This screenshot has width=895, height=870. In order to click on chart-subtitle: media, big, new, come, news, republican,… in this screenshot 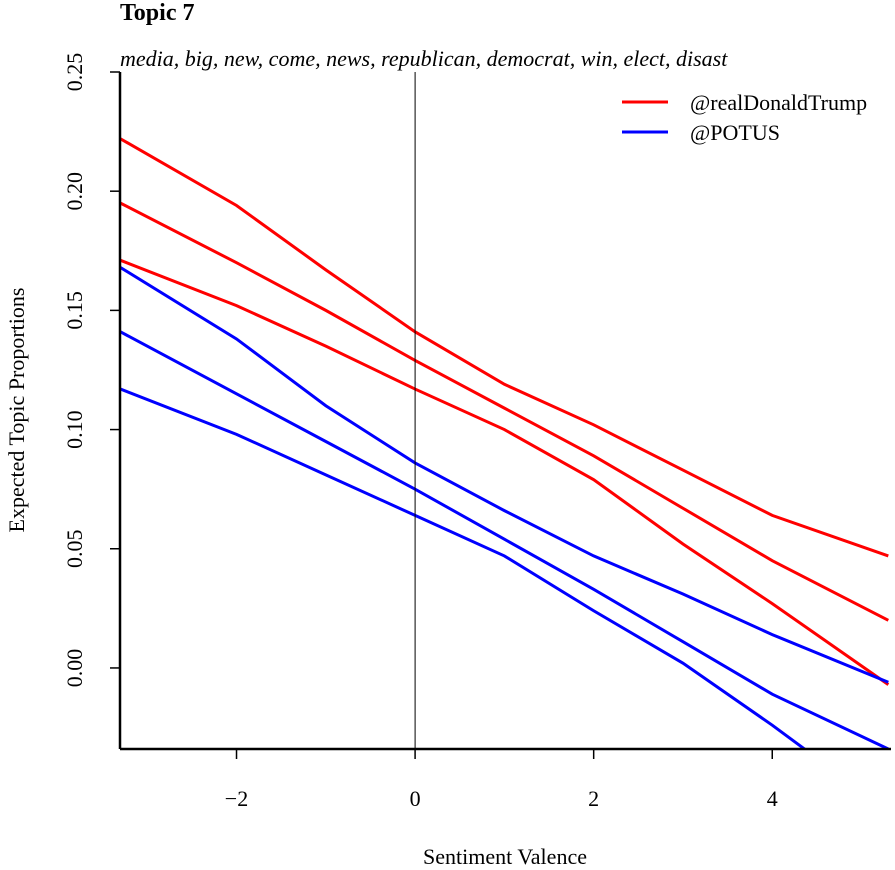, I will do `click(424, 58)`.